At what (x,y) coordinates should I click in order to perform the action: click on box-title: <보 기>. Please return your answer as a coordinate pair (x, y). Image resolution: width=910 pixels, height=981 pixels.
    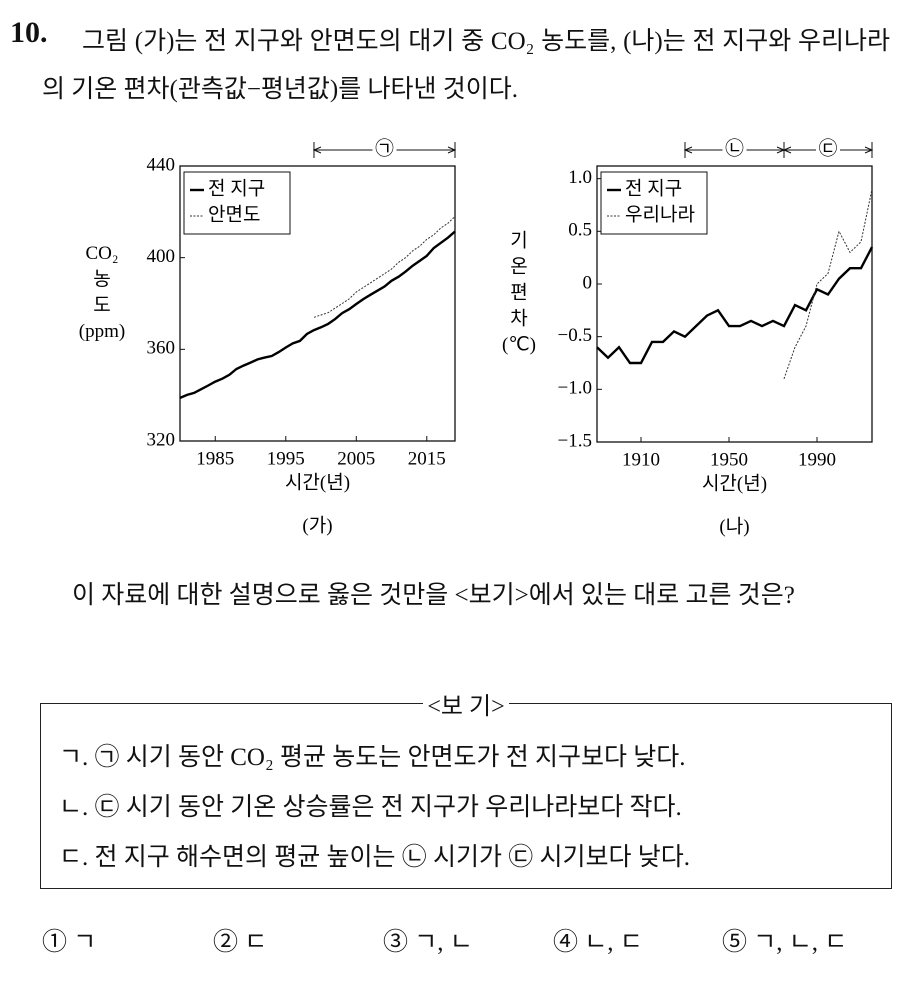
    Looking at the image, I should click on (466, 707).